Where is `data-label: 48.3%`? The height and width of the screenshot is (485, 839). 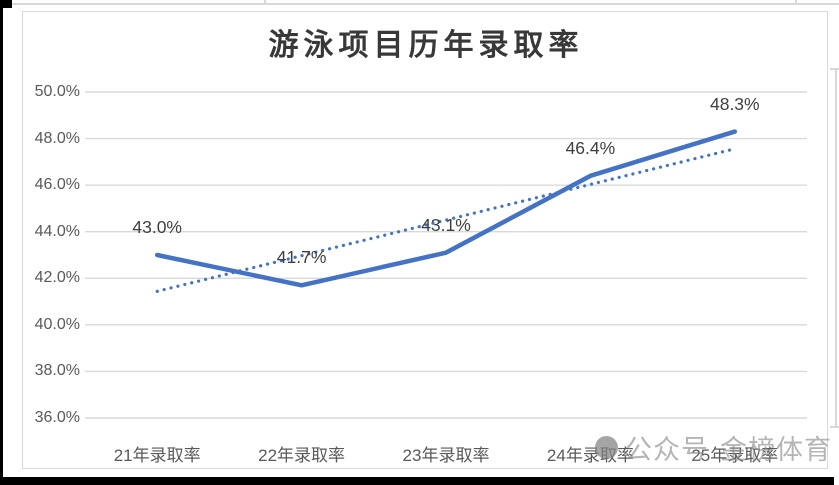
data-label: 48.3% is located at coordinates (734, 103).